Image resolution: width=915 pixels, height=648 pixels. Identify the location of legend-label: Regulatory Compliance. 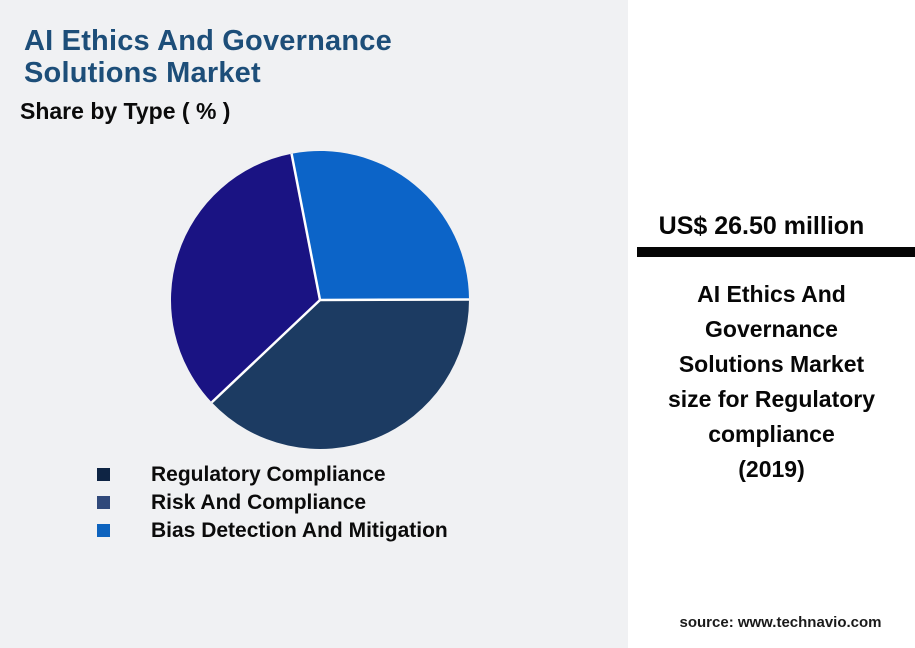
(268, 474).